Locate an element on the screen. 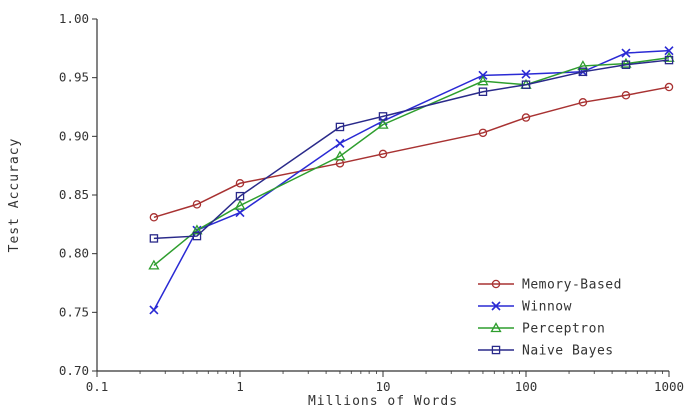  x-tick-label: 10 is located at coordinates (382, 386).